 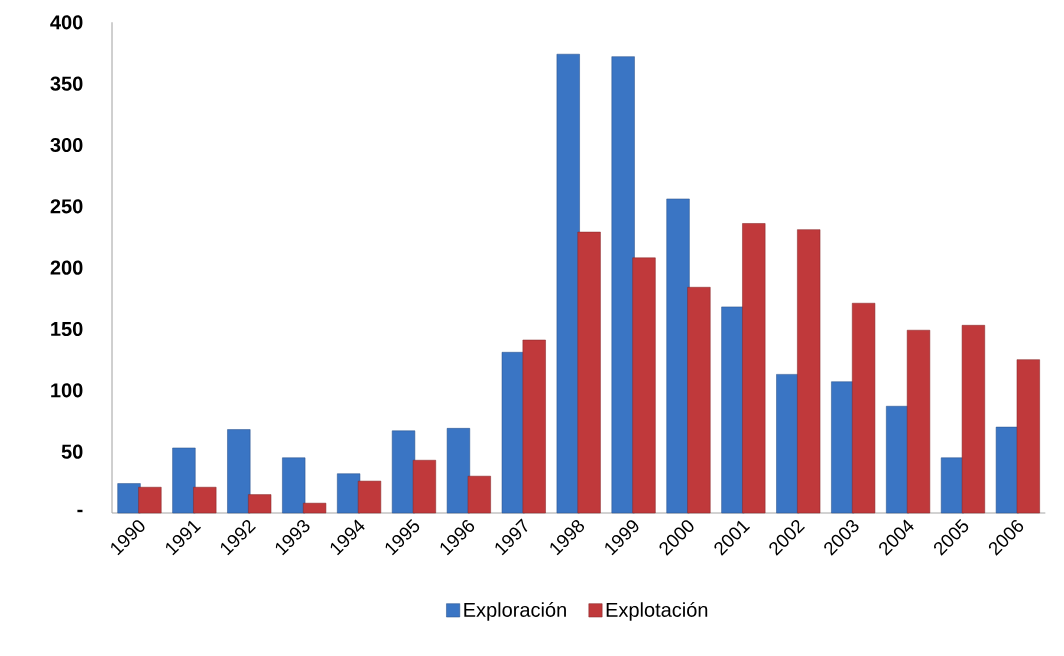 What do you see at coordinates (66, 83) in the screenshot?
I see `y-tick-label: 350` at bounding box center [66, 83].